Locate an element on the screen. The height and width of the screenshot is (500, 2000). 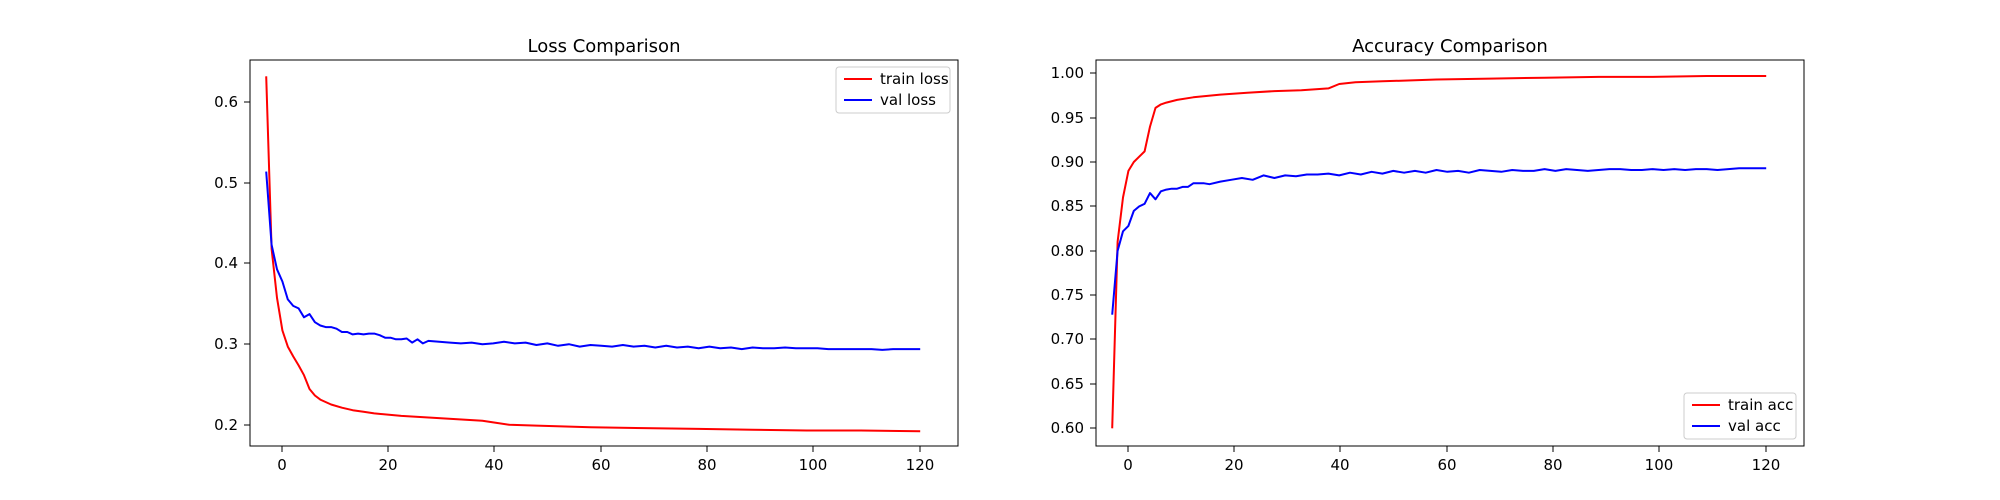
accuracy-x-tick-label: 20 is located at coordinates (1233, 465).